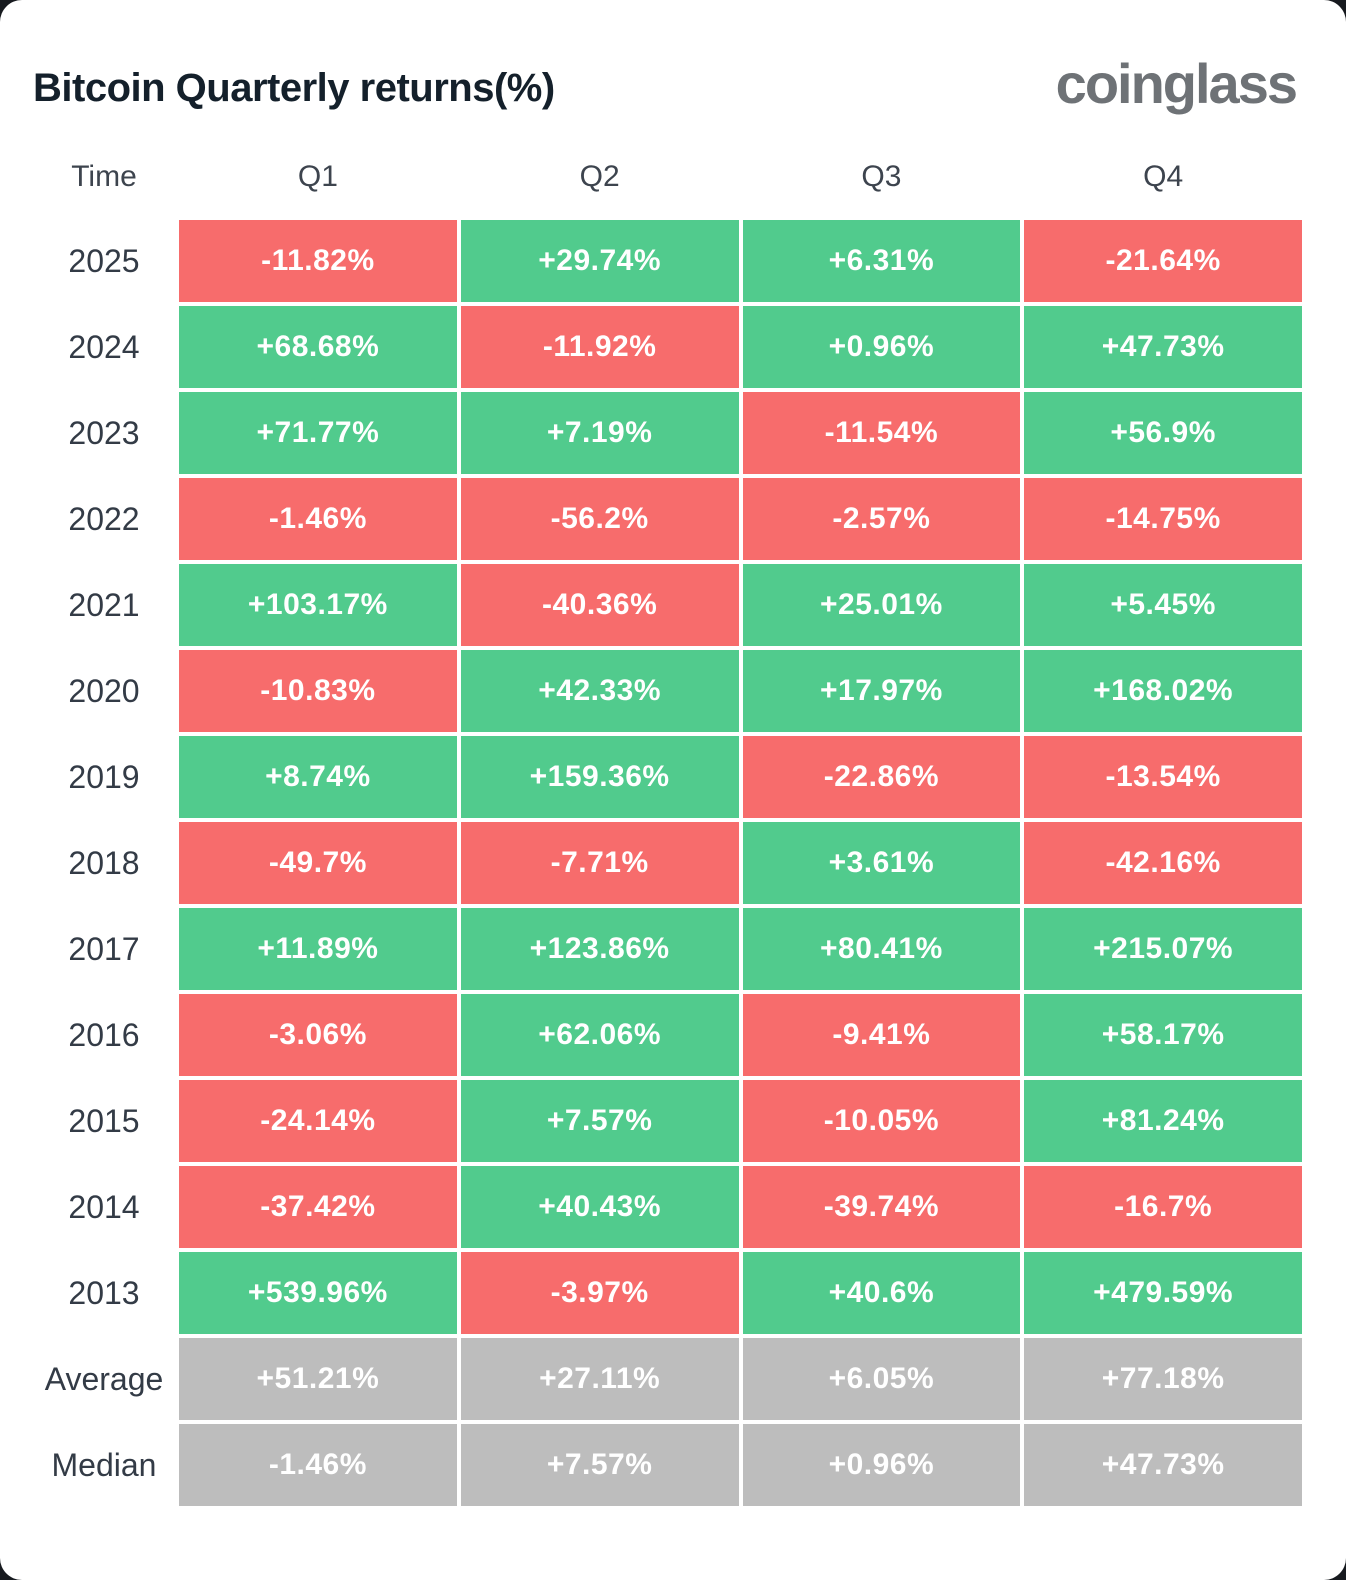 Image resolution: width=1346 pixels, height=1580 pixels. I want to click on return-cell: -21.64%, so click(1163, 261).